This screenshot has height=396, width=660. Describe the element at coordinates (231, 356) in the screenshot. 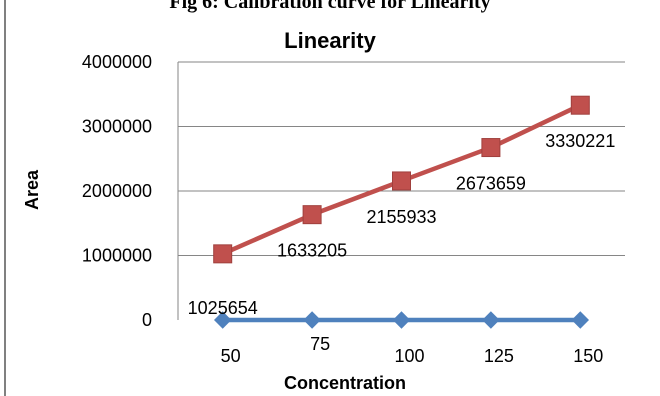

I see `x-tick-label: 50` at that location.